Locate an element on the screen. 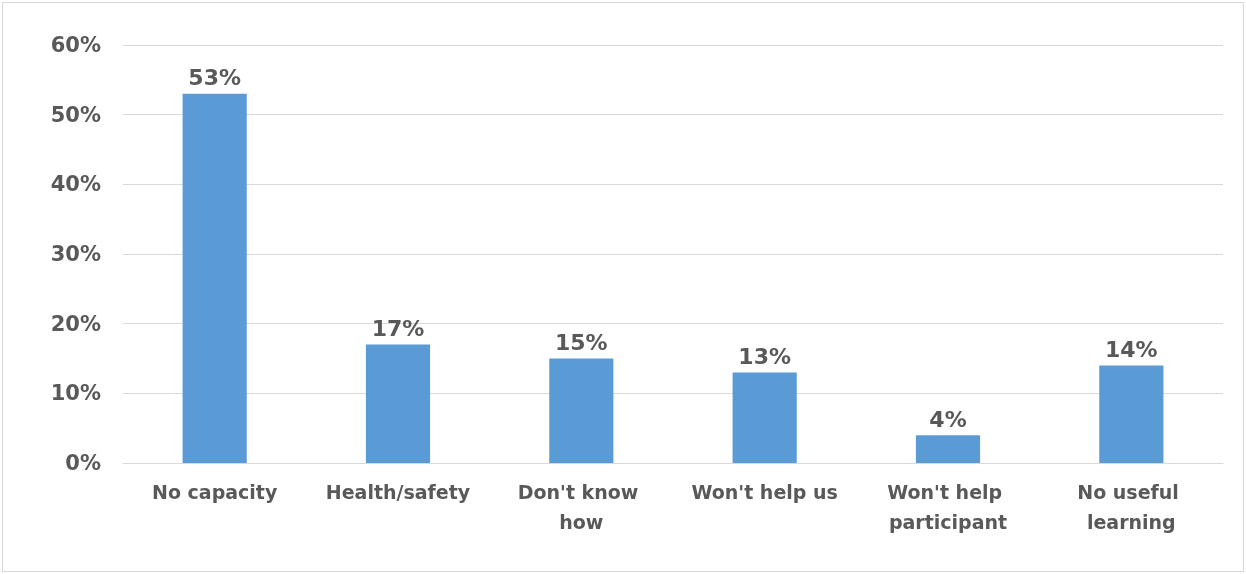 The height and width of the screenshot is (574, 1246). y-tick-label: 30% is located at coordinates (75, 254).